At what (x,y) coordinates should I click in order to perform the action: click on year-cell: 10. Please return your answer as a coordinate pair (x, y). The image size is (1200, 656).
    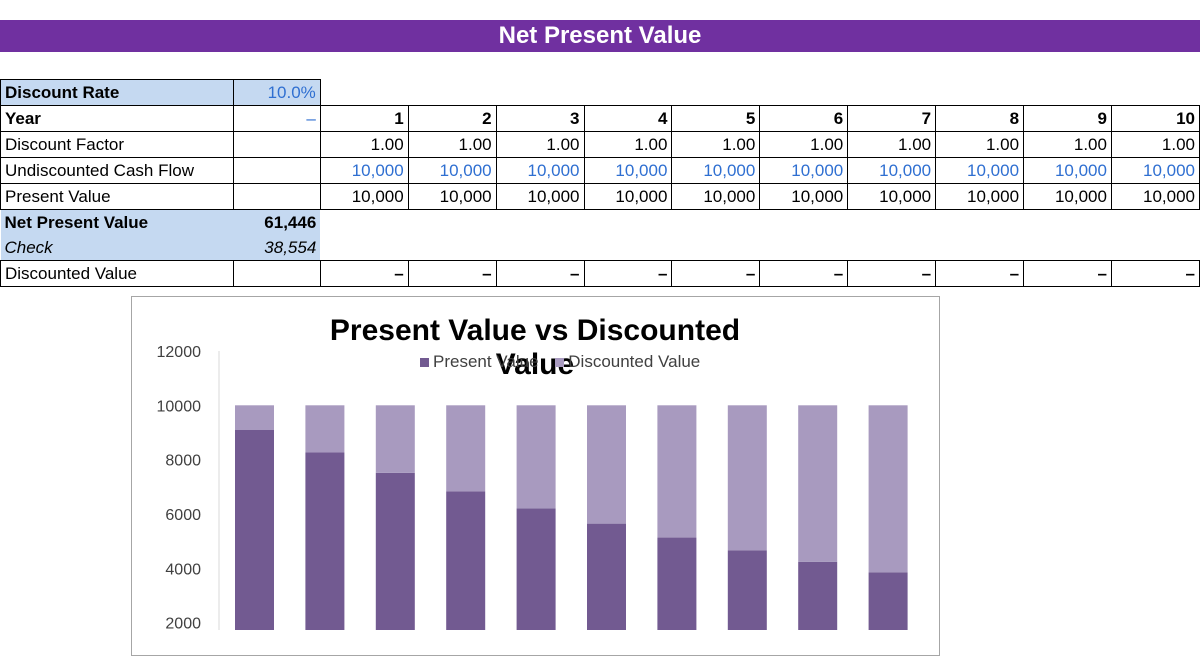
    Looking at the image, I should click on (1155, 118).